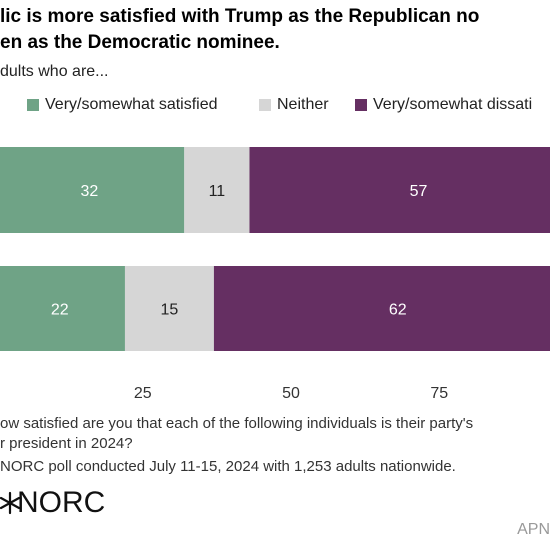 This screenshot has width=550, height=550. What do you see at coordinates (89, 191) in the screenshot?
I see `data-label-satisfied-row-1: 32` at bounding box center [89, 191].